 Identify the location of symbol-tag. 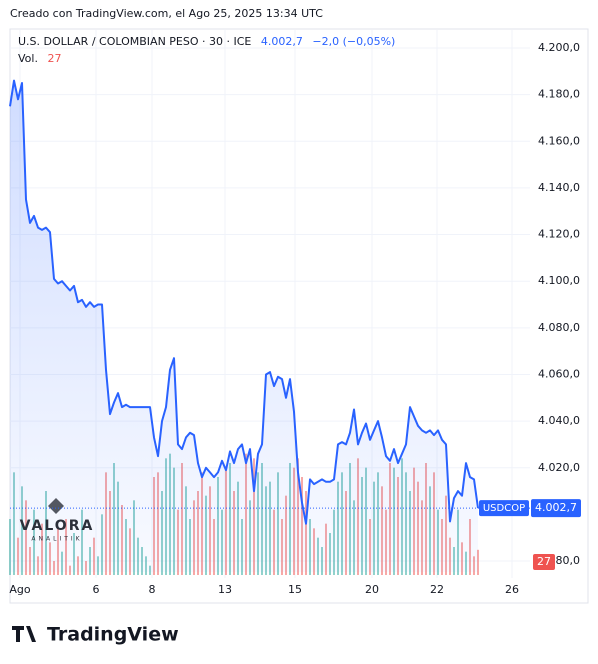
(504, 508).